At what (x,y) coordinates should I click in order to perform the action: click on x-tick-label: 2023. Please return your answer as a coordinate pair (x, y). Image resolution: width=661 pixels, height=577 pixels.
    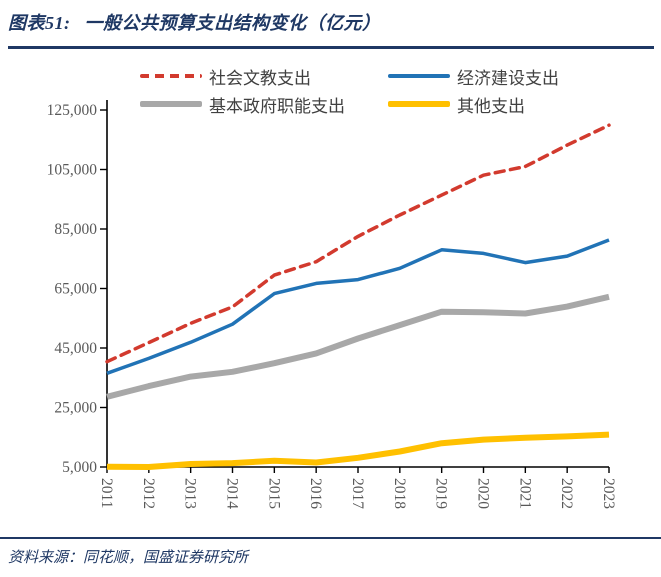
    Looking at the image, I should click on (608, 493).